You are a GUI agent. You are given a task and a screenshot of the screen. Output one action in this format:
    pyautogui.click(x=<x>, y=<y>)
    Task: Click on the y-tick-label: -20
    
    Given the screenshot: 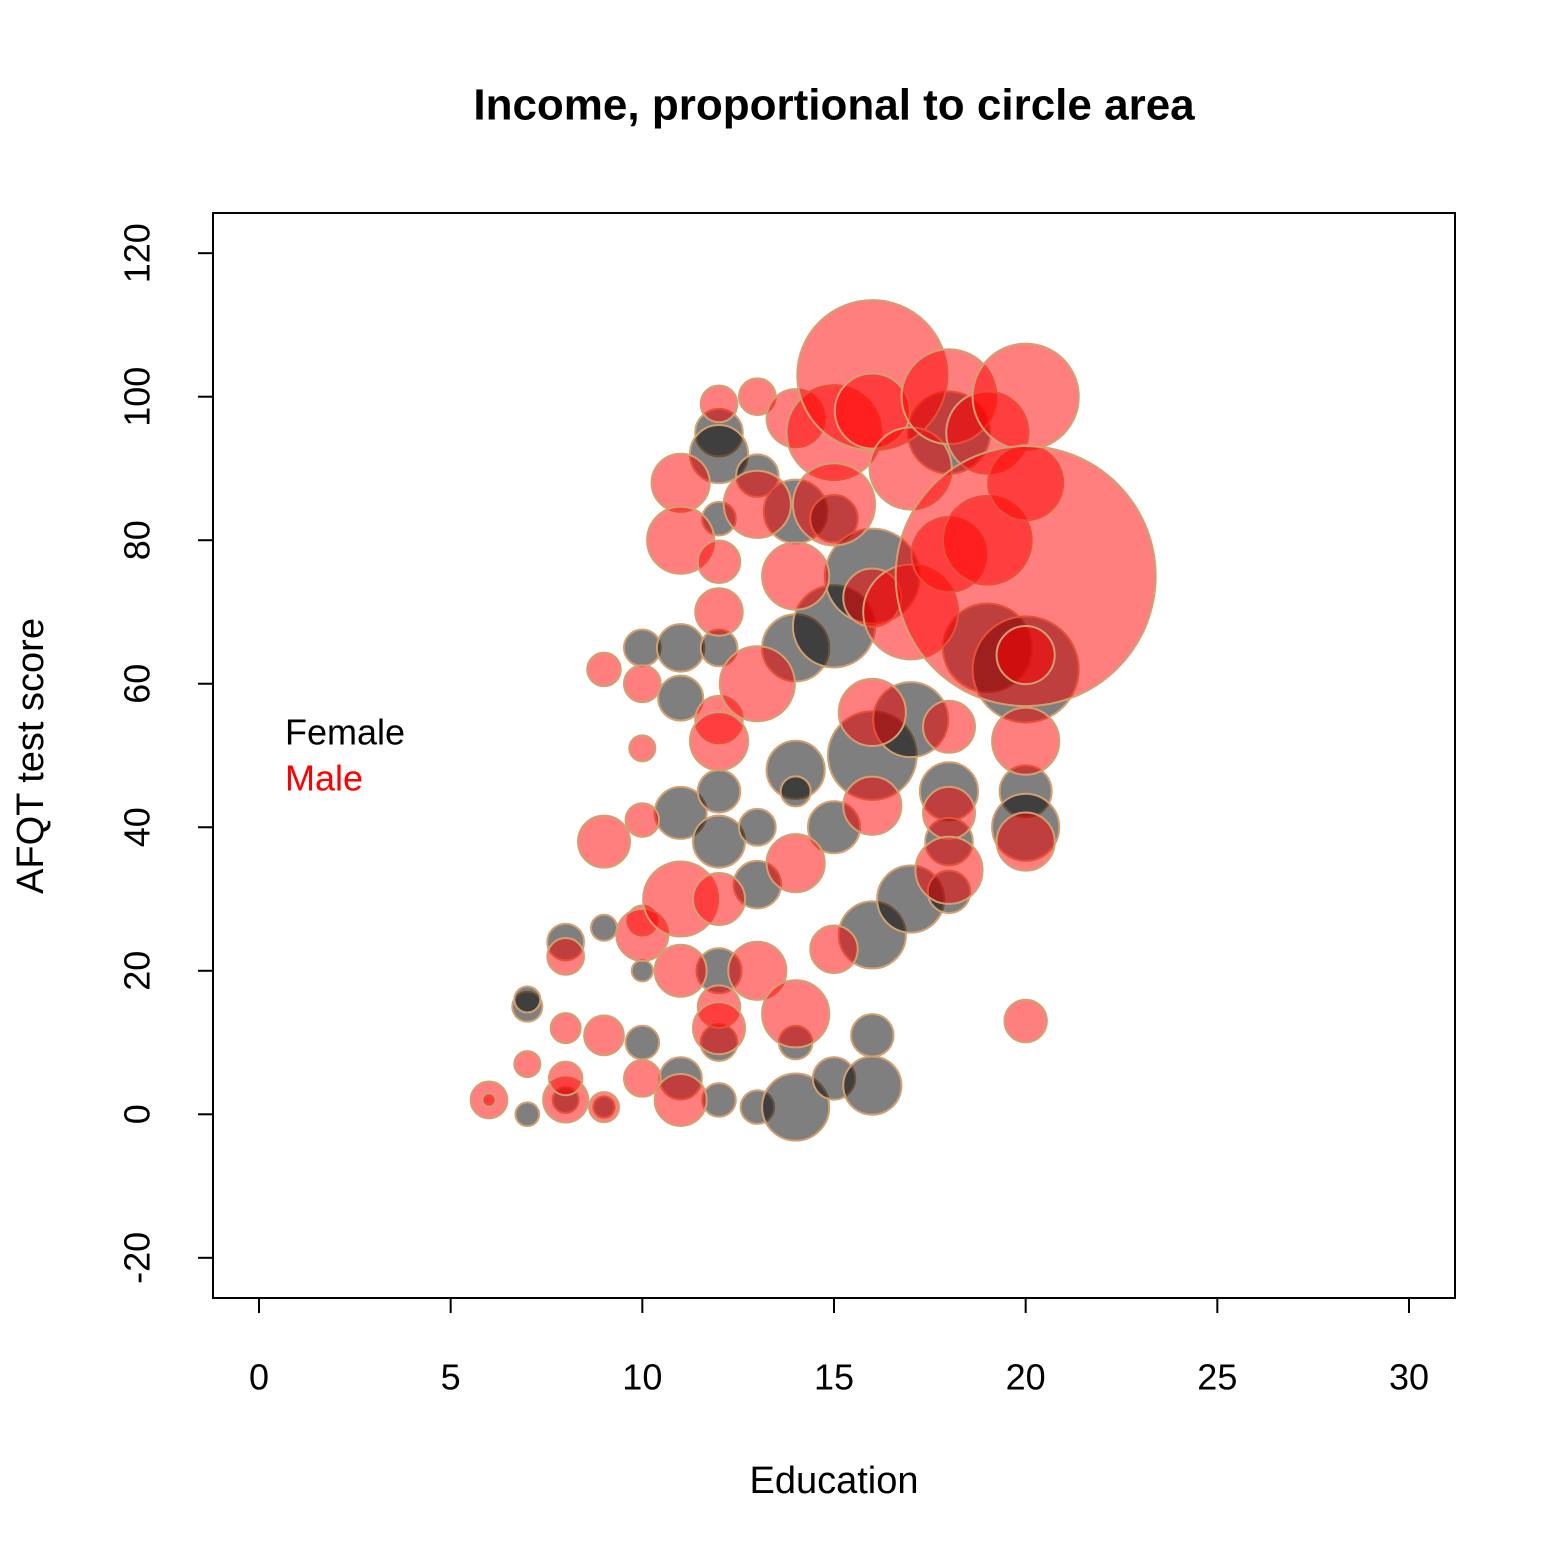 What is the action you would take?
    pyautogui.click(x=137, y=1258)
    